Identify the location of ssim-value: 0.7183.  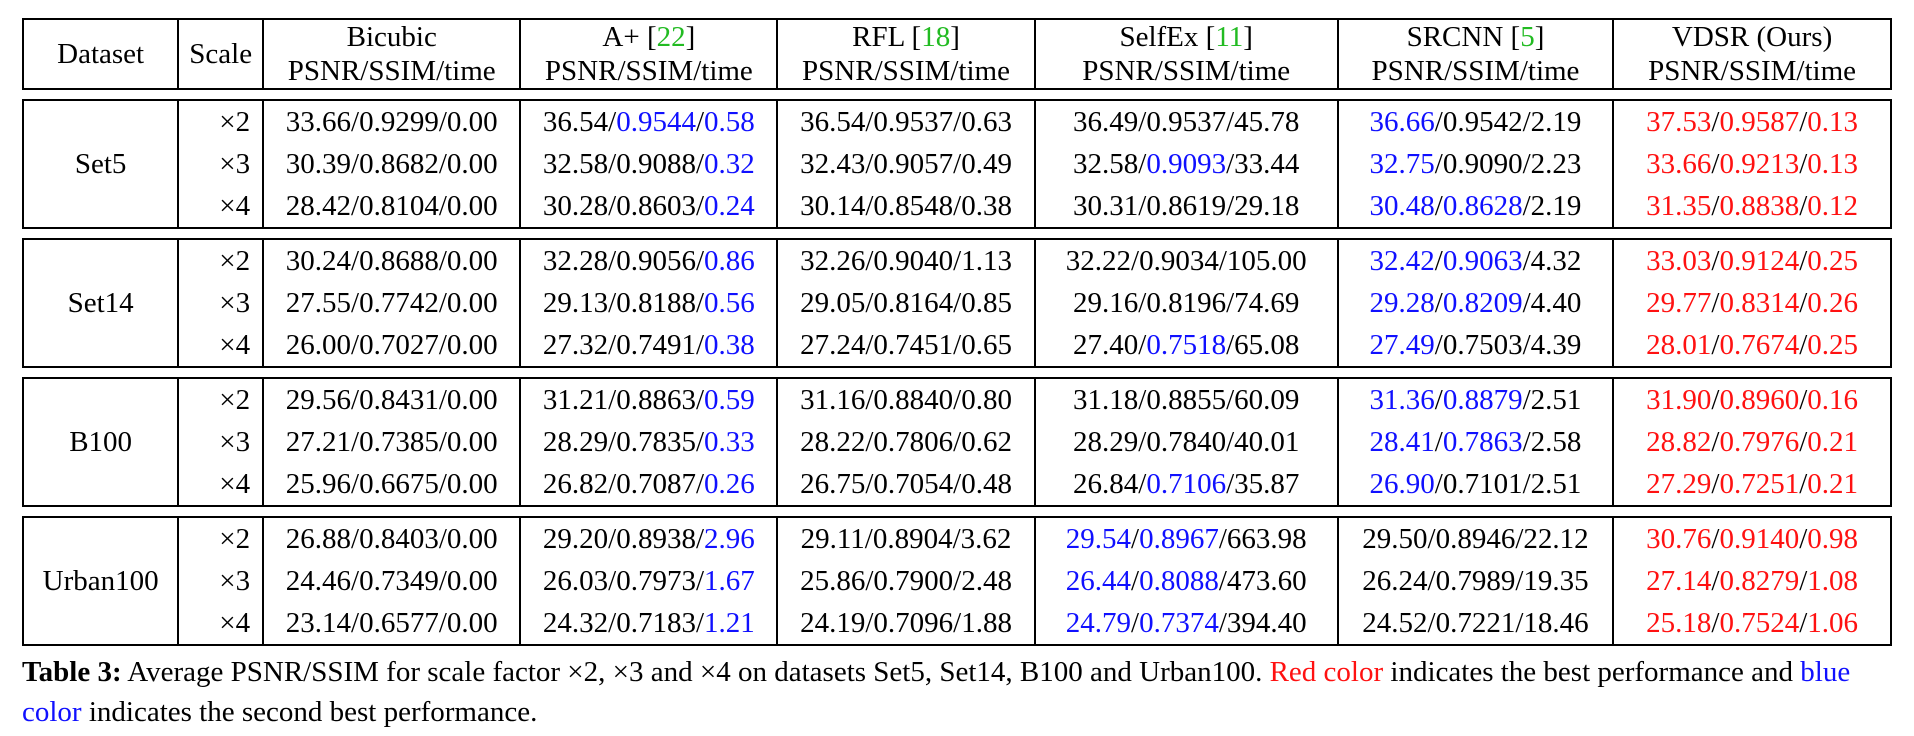
(656, 623).